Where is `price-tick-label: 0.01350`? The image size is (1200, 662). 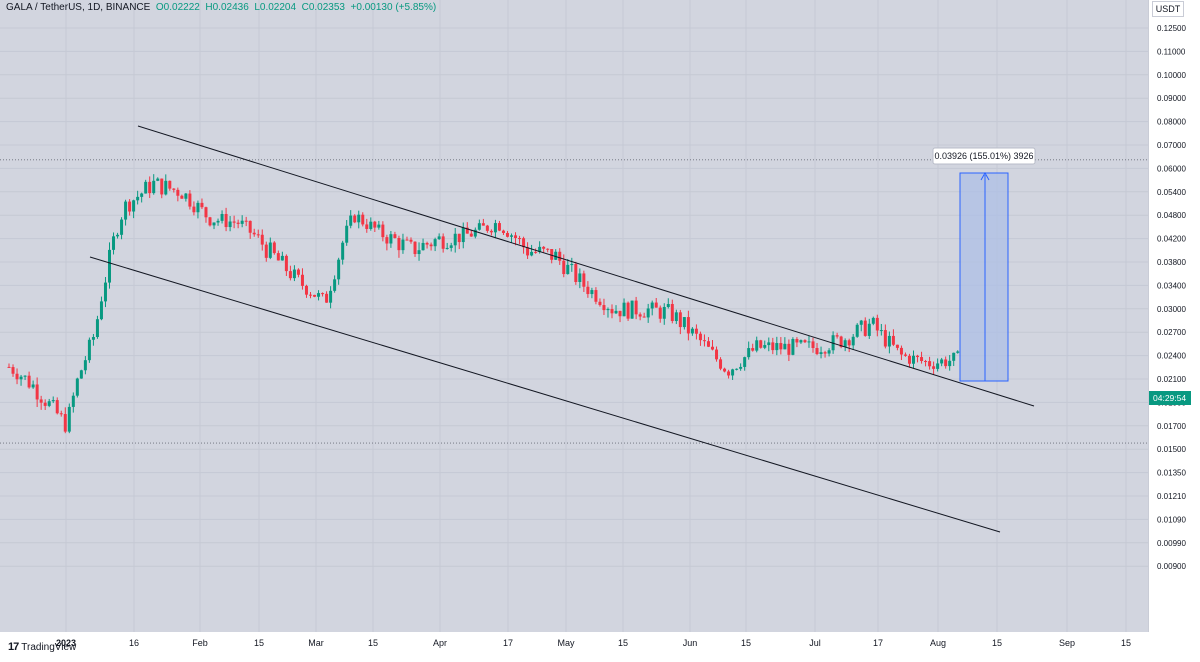 price-tick-label: 0.01350 is located at coordinates (1171, 473).